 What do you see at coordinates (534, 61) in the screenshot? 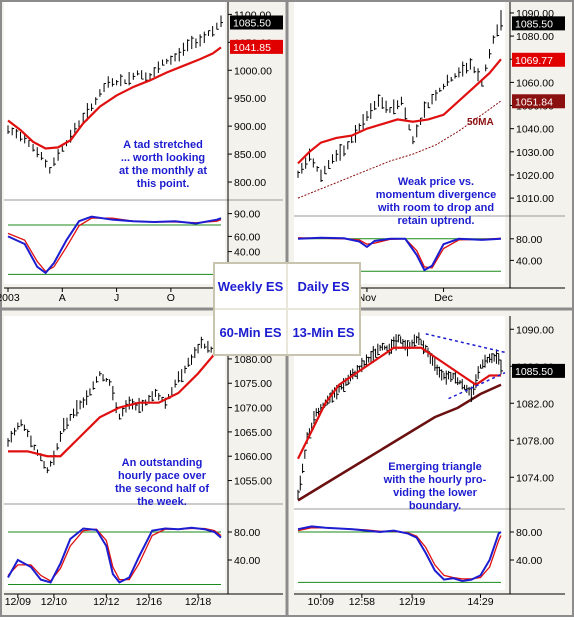
I see `price-tag-label: 1069.77` at bounding box center [534, 61].